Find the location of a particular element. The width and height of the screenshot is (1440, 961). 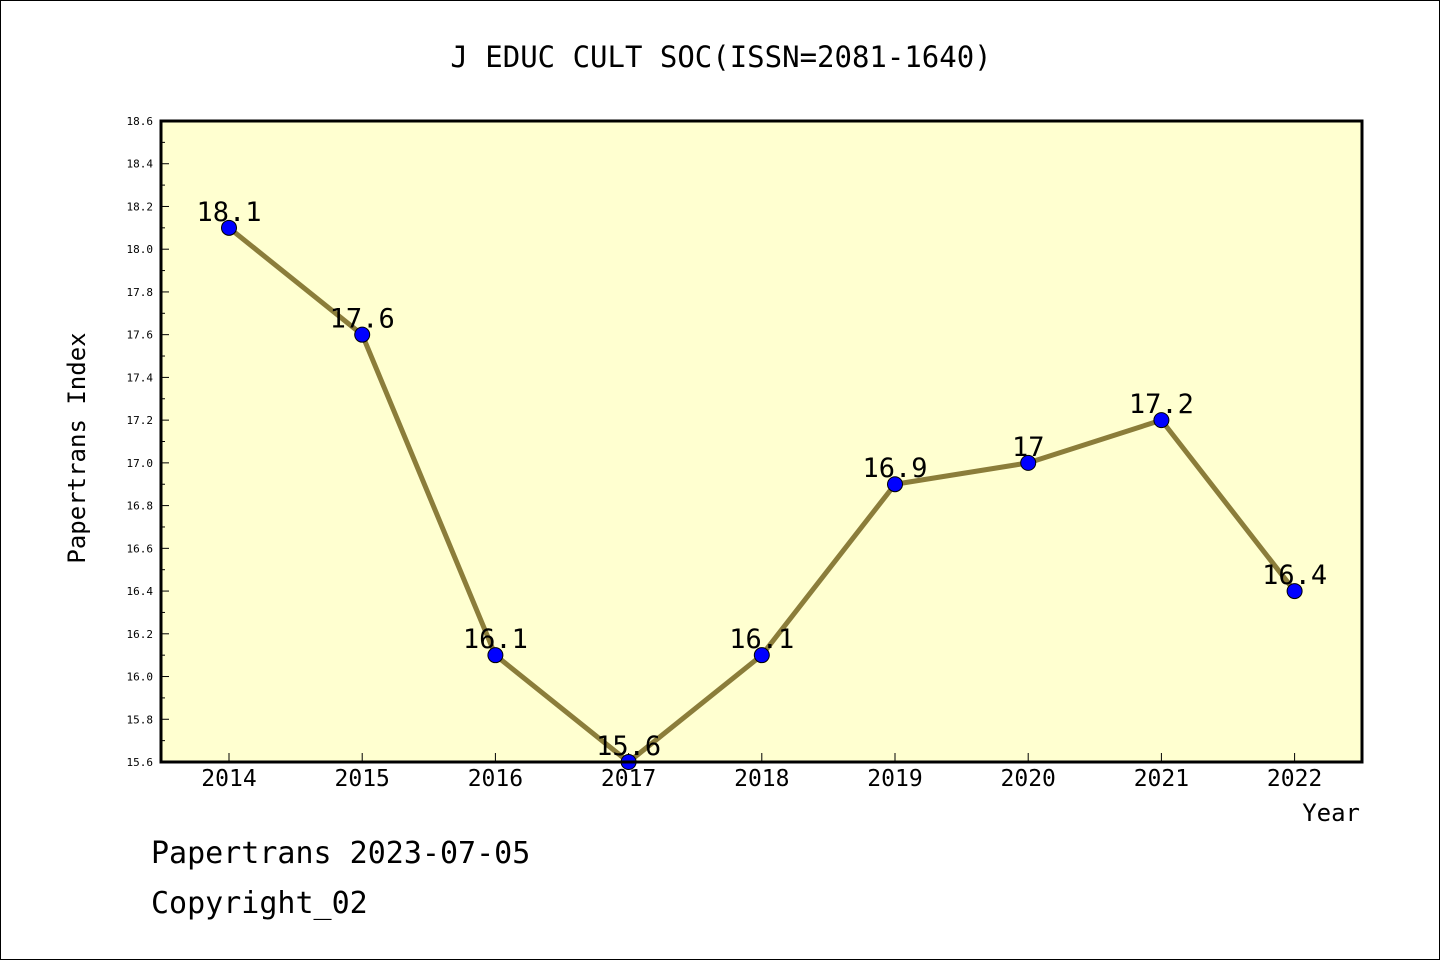

y-tick-label: 16.6 is located at coordinates (140, 548).